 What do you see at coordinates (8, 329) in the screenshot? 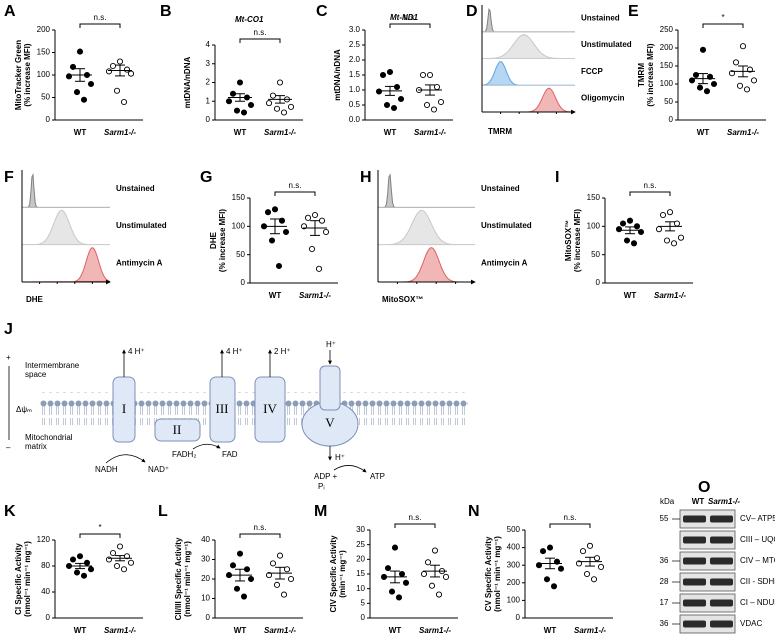
I see `panel-letter: J` at bounding box center [8, 329].